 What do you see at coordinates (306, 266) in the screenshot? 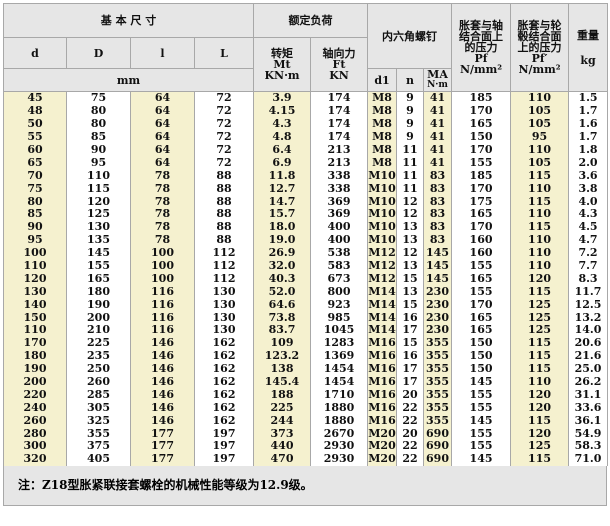
I see `table-row: 110 155 100 112 32.0 583 M12 13 145 155 110 7.7` at bounding box center [306, 266].